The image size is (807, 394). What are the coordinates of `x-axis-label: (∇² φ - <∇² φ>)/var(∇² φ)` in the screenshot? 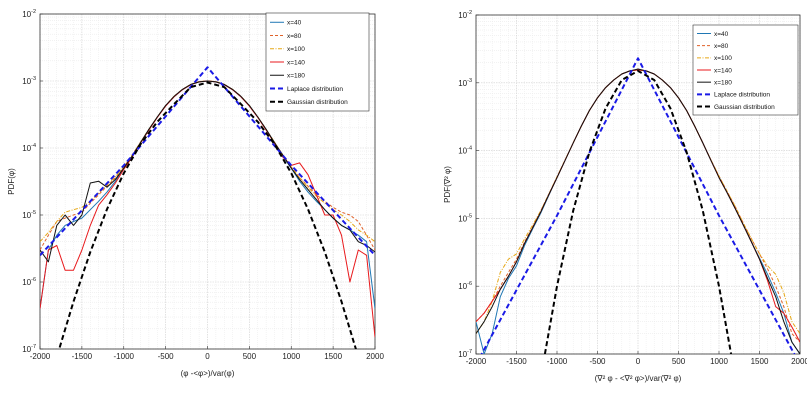 It's located at (638, 378).